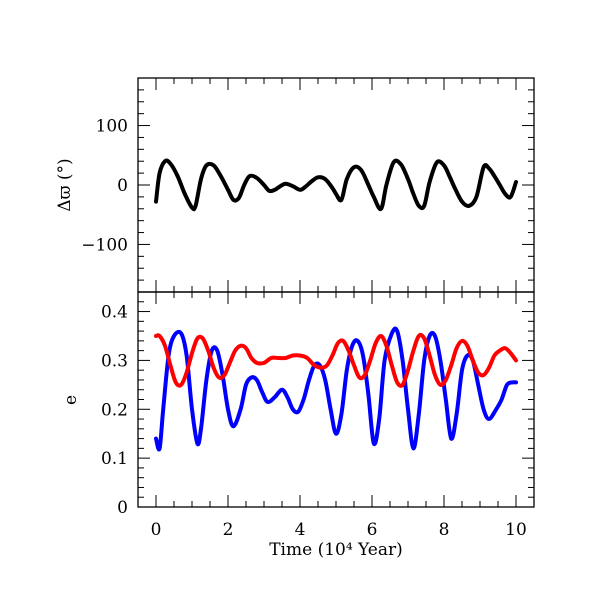 The height and width of the screenshot is (612, 612). Describe the element at coordinates (114, 313) in the screenshot. I see `bottom-y-tick-label: 0.4` at that location.